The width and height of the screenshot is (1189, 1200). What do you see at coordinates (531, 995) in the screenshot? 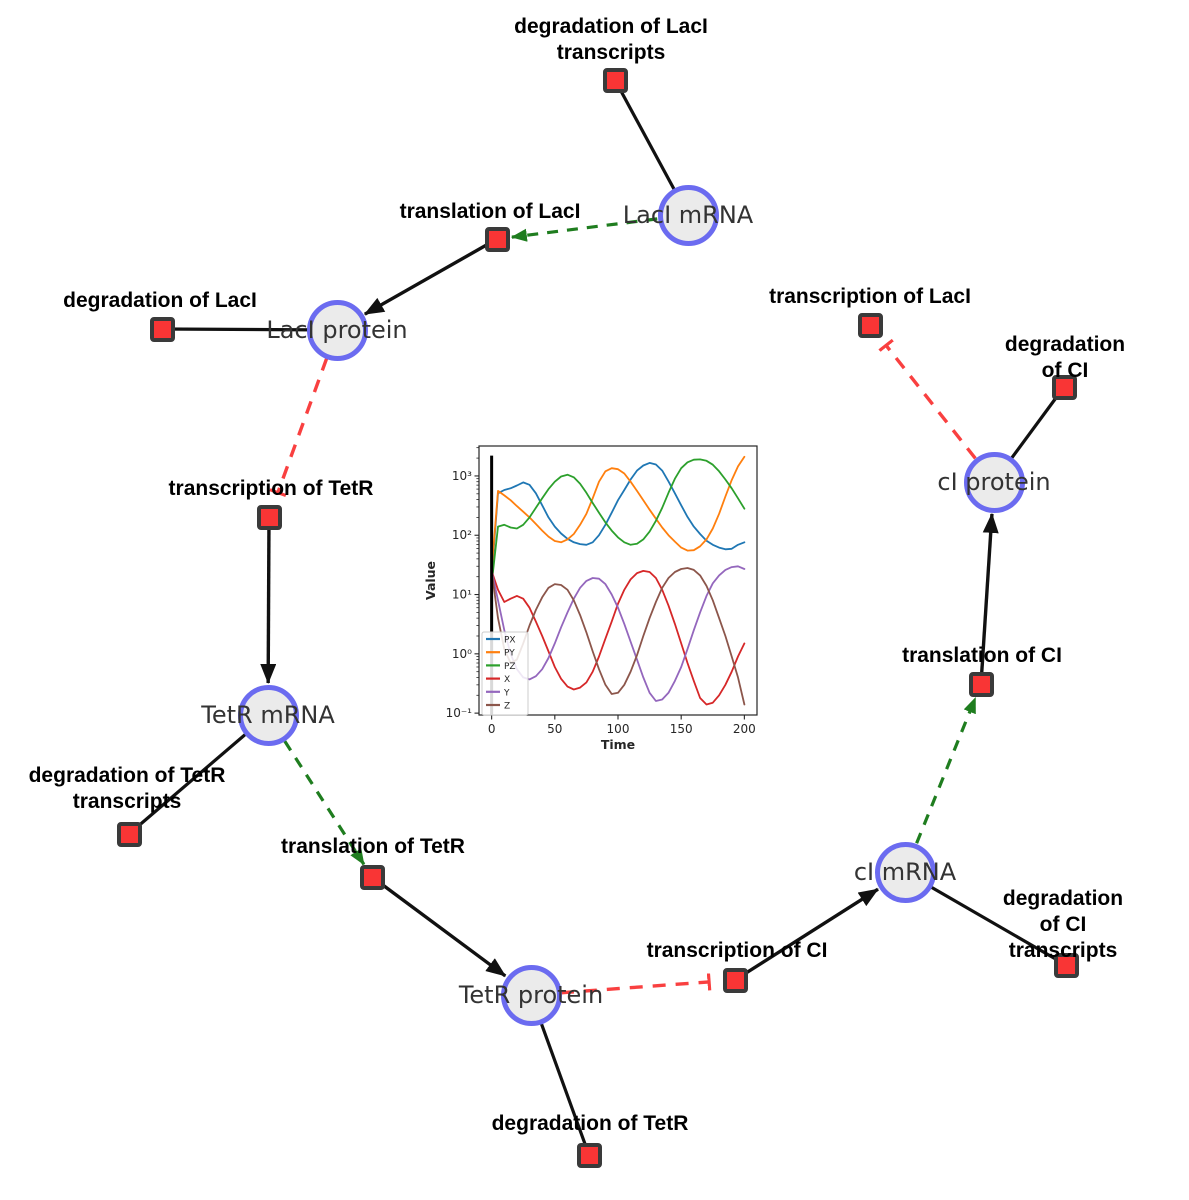
I see `species-node-tetr-protein` at bounding box center [531, 995].